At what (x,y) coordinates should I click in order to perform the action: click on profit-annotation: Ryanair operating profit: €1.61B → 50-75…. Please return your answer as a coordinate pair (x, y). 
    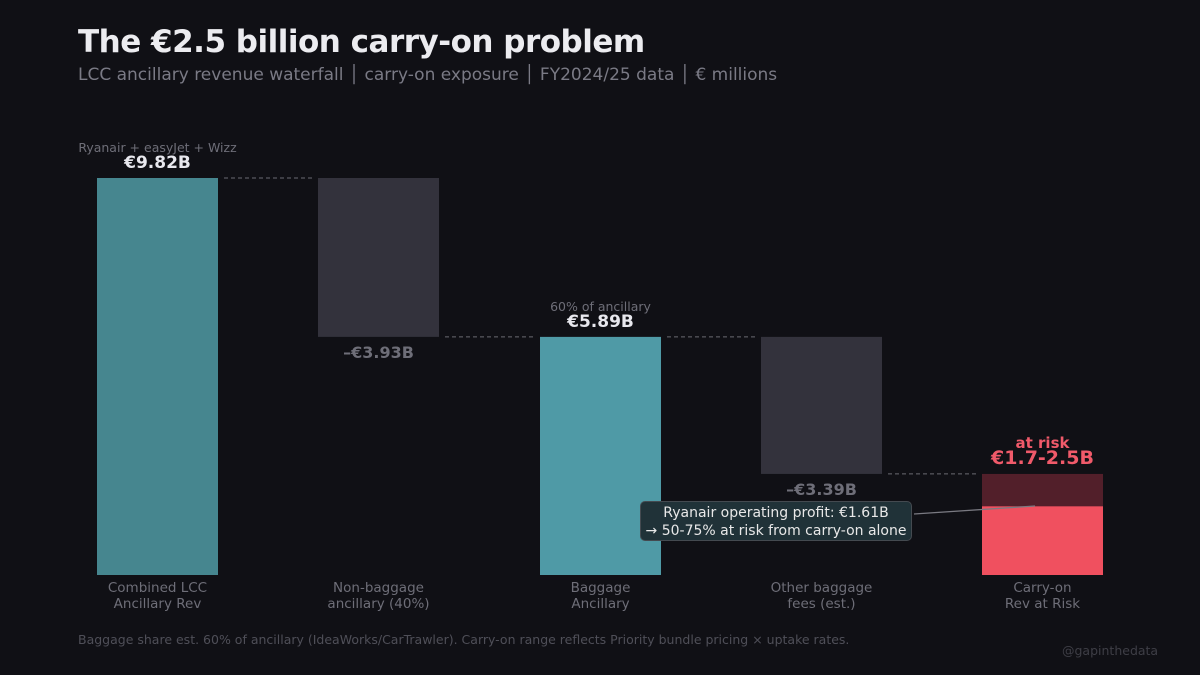
    Looking at the image, I should click on (776, 521).